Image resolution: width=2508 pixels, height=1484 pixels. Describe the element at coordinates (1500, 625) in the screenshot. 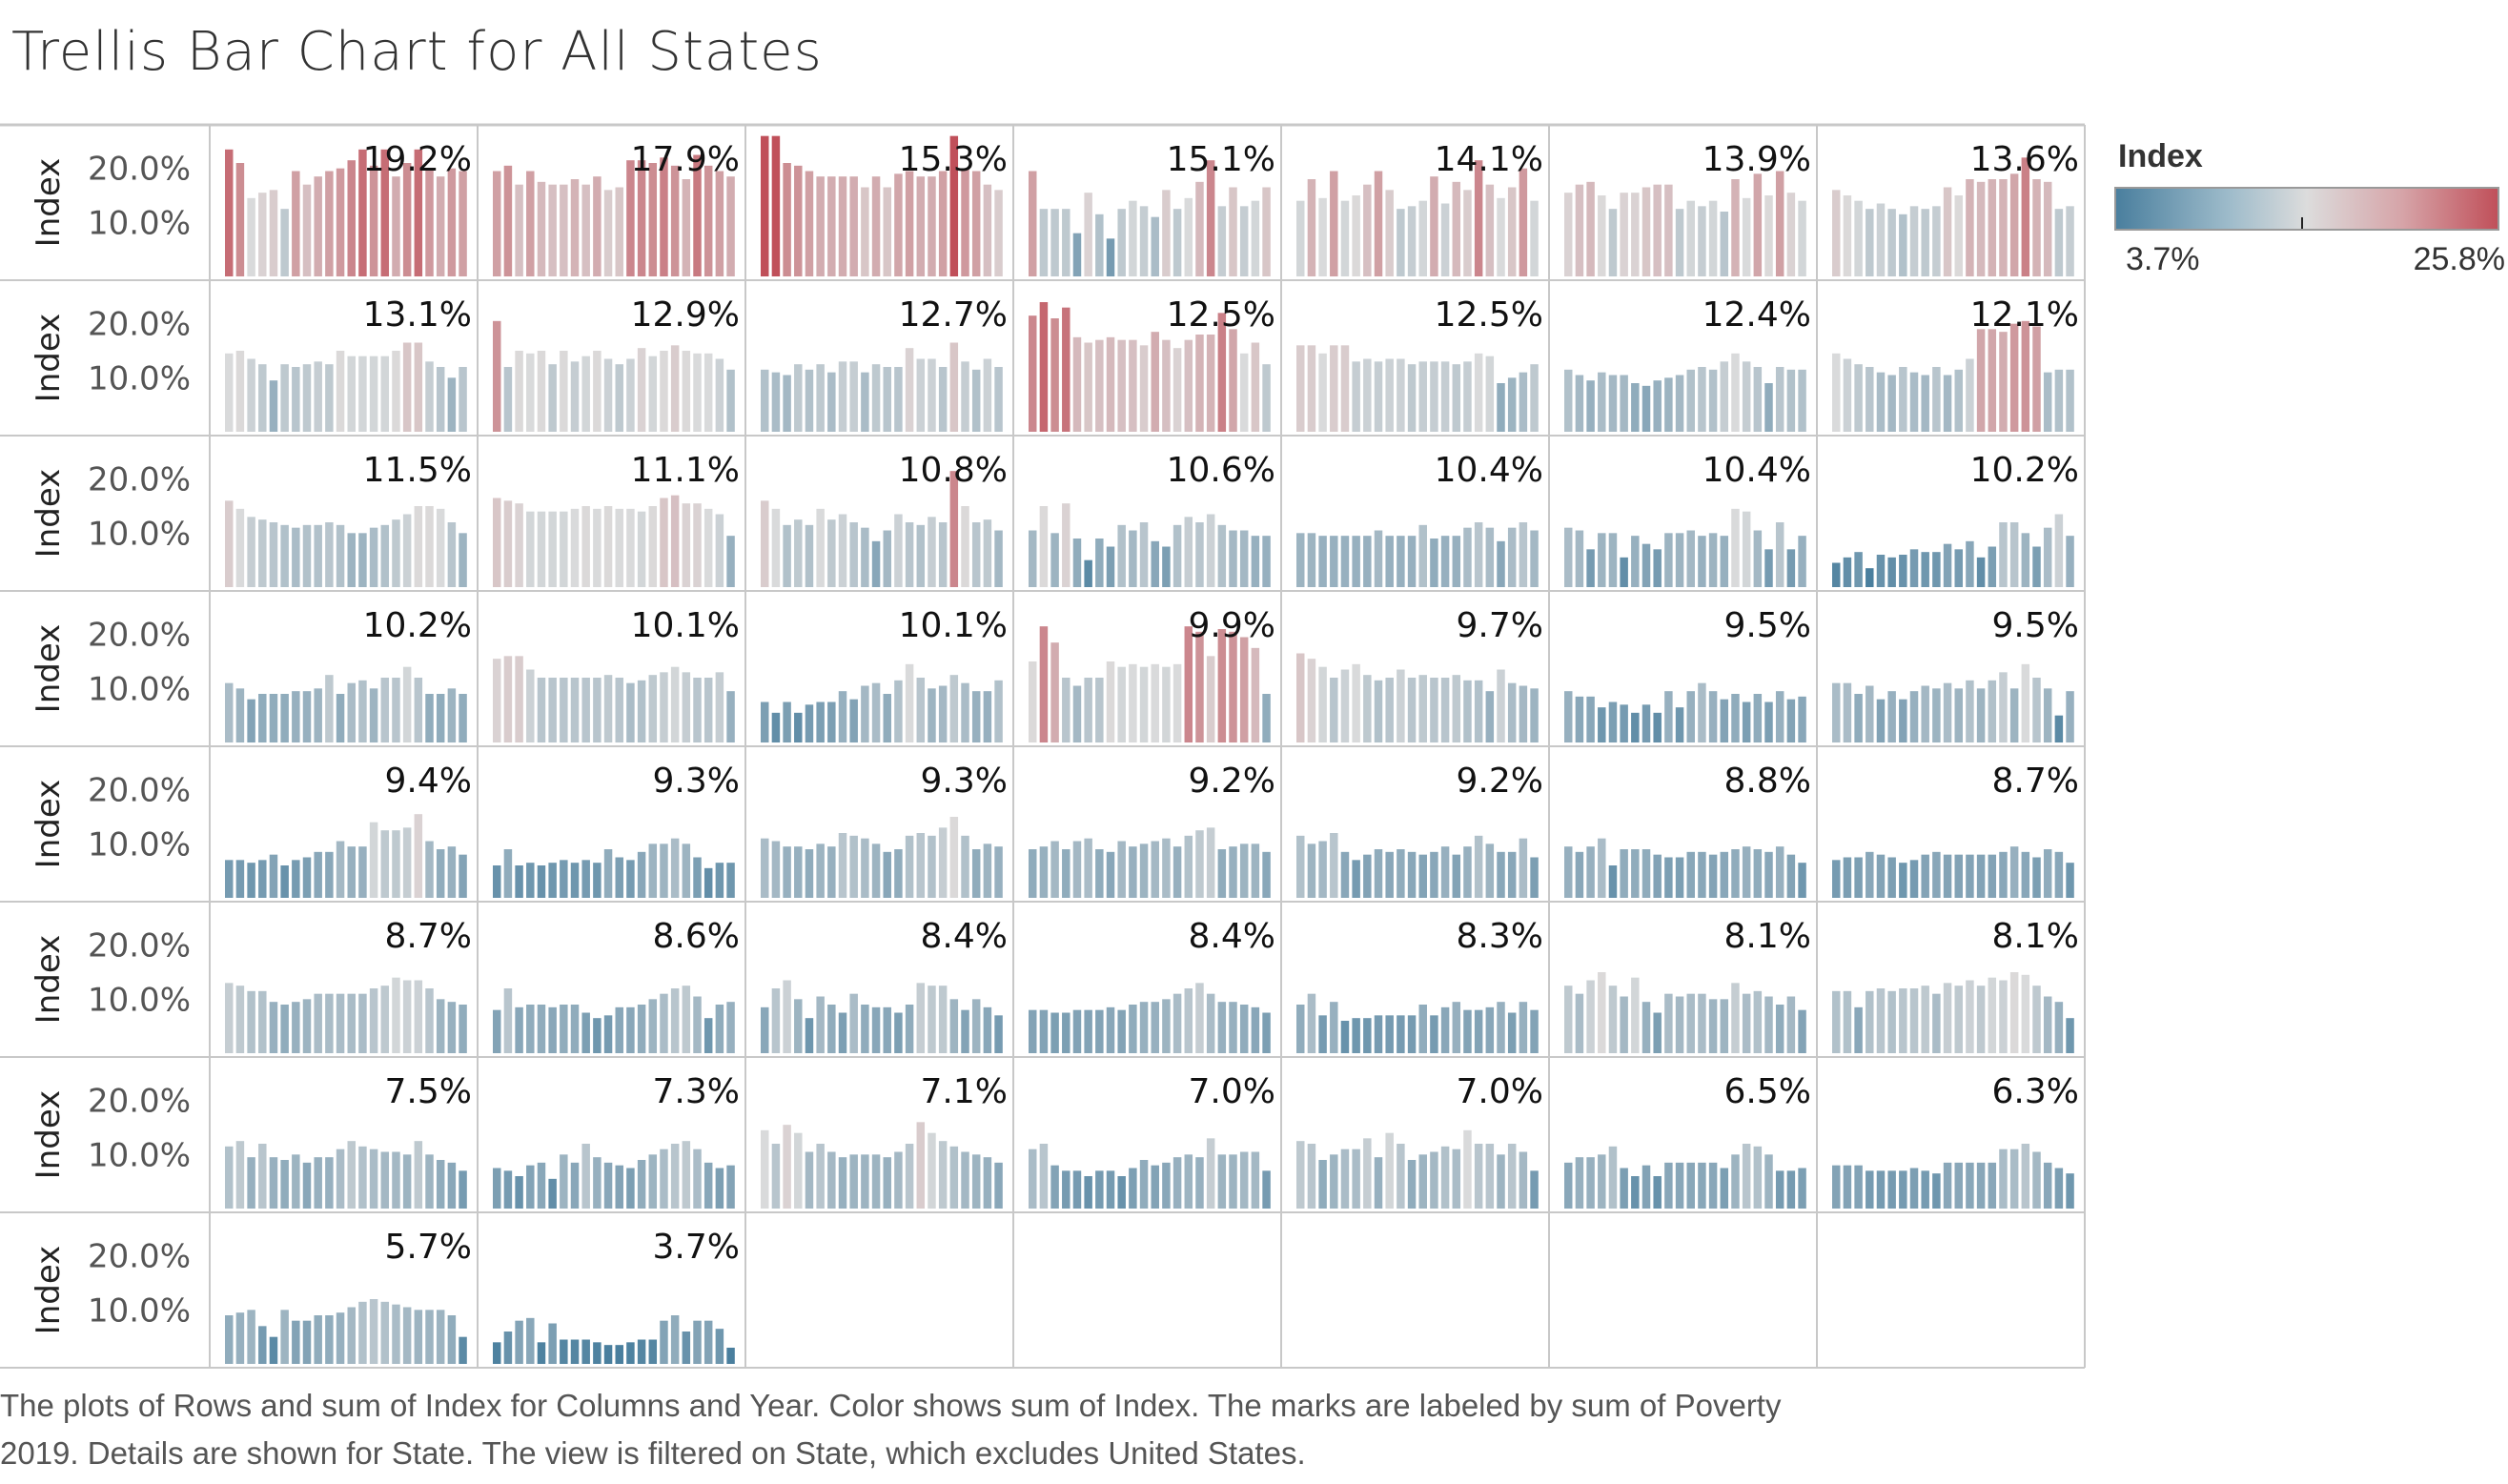

I see `panel-value-label: 9.7%` at that location.